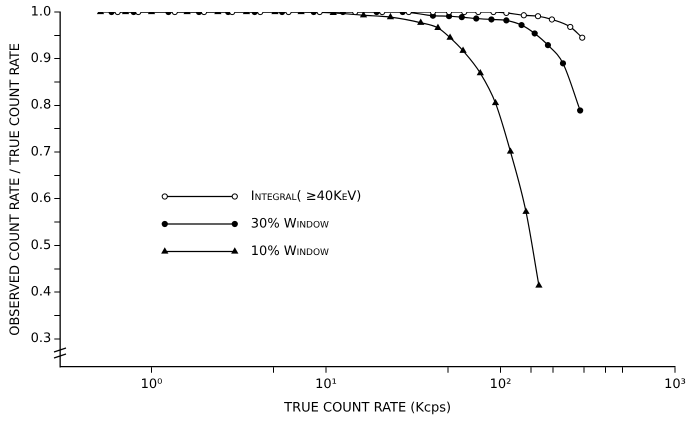  What do you see at coordinates (41, 12) in the screenshot?
I see `y-tick-label: 1.0` at bounding box center [41, 12].